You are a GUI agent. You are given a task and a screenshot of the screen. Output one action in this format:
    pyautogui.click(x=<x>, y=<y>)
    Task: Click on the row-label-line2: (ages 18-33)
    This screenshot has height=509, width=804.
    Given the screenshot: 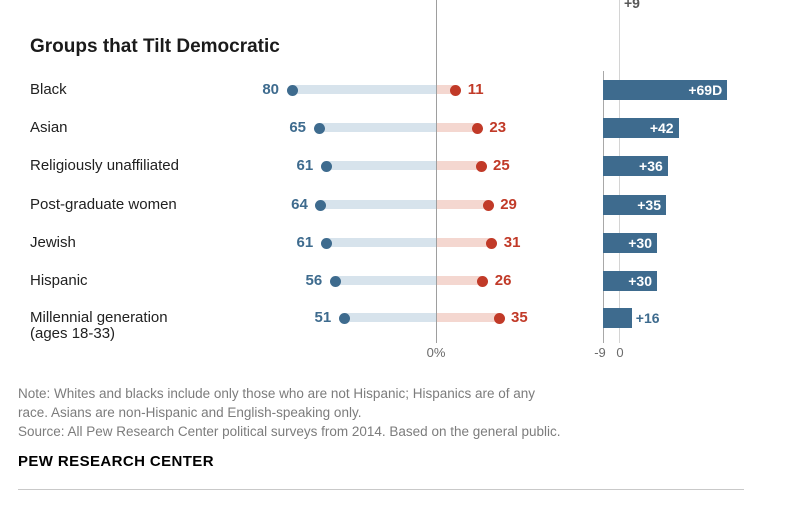 What is the action you would take?
    pyautogui.click(x=73, y=333)
    